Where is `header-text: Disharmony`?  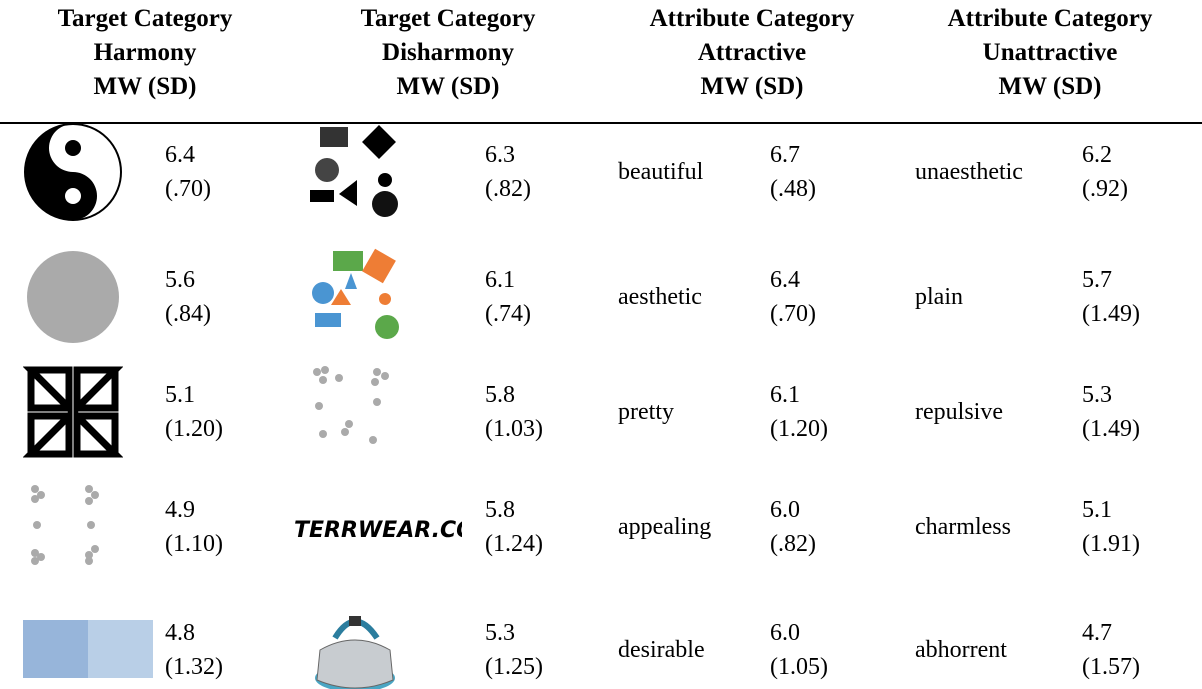 header-text: Disharmony is located at coordinates (448, 52).